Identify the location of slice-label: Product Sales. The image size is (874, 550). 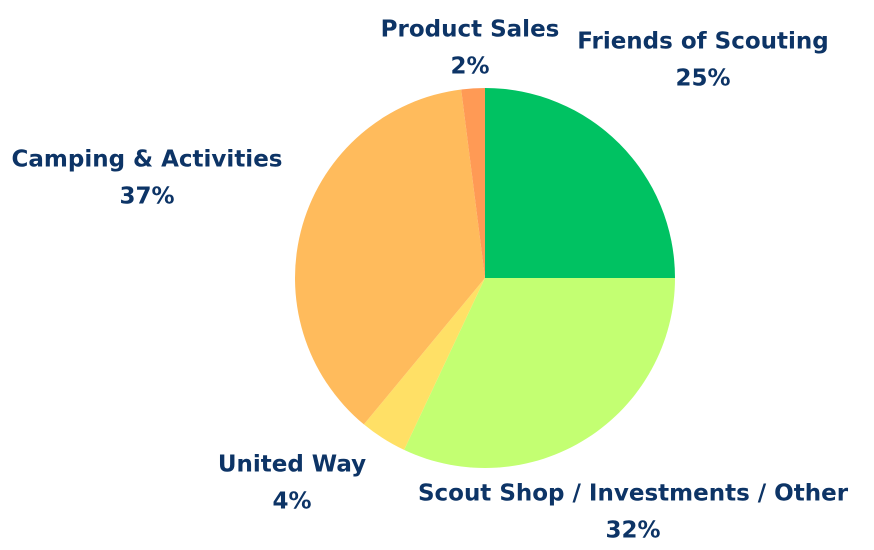
(470, 30).